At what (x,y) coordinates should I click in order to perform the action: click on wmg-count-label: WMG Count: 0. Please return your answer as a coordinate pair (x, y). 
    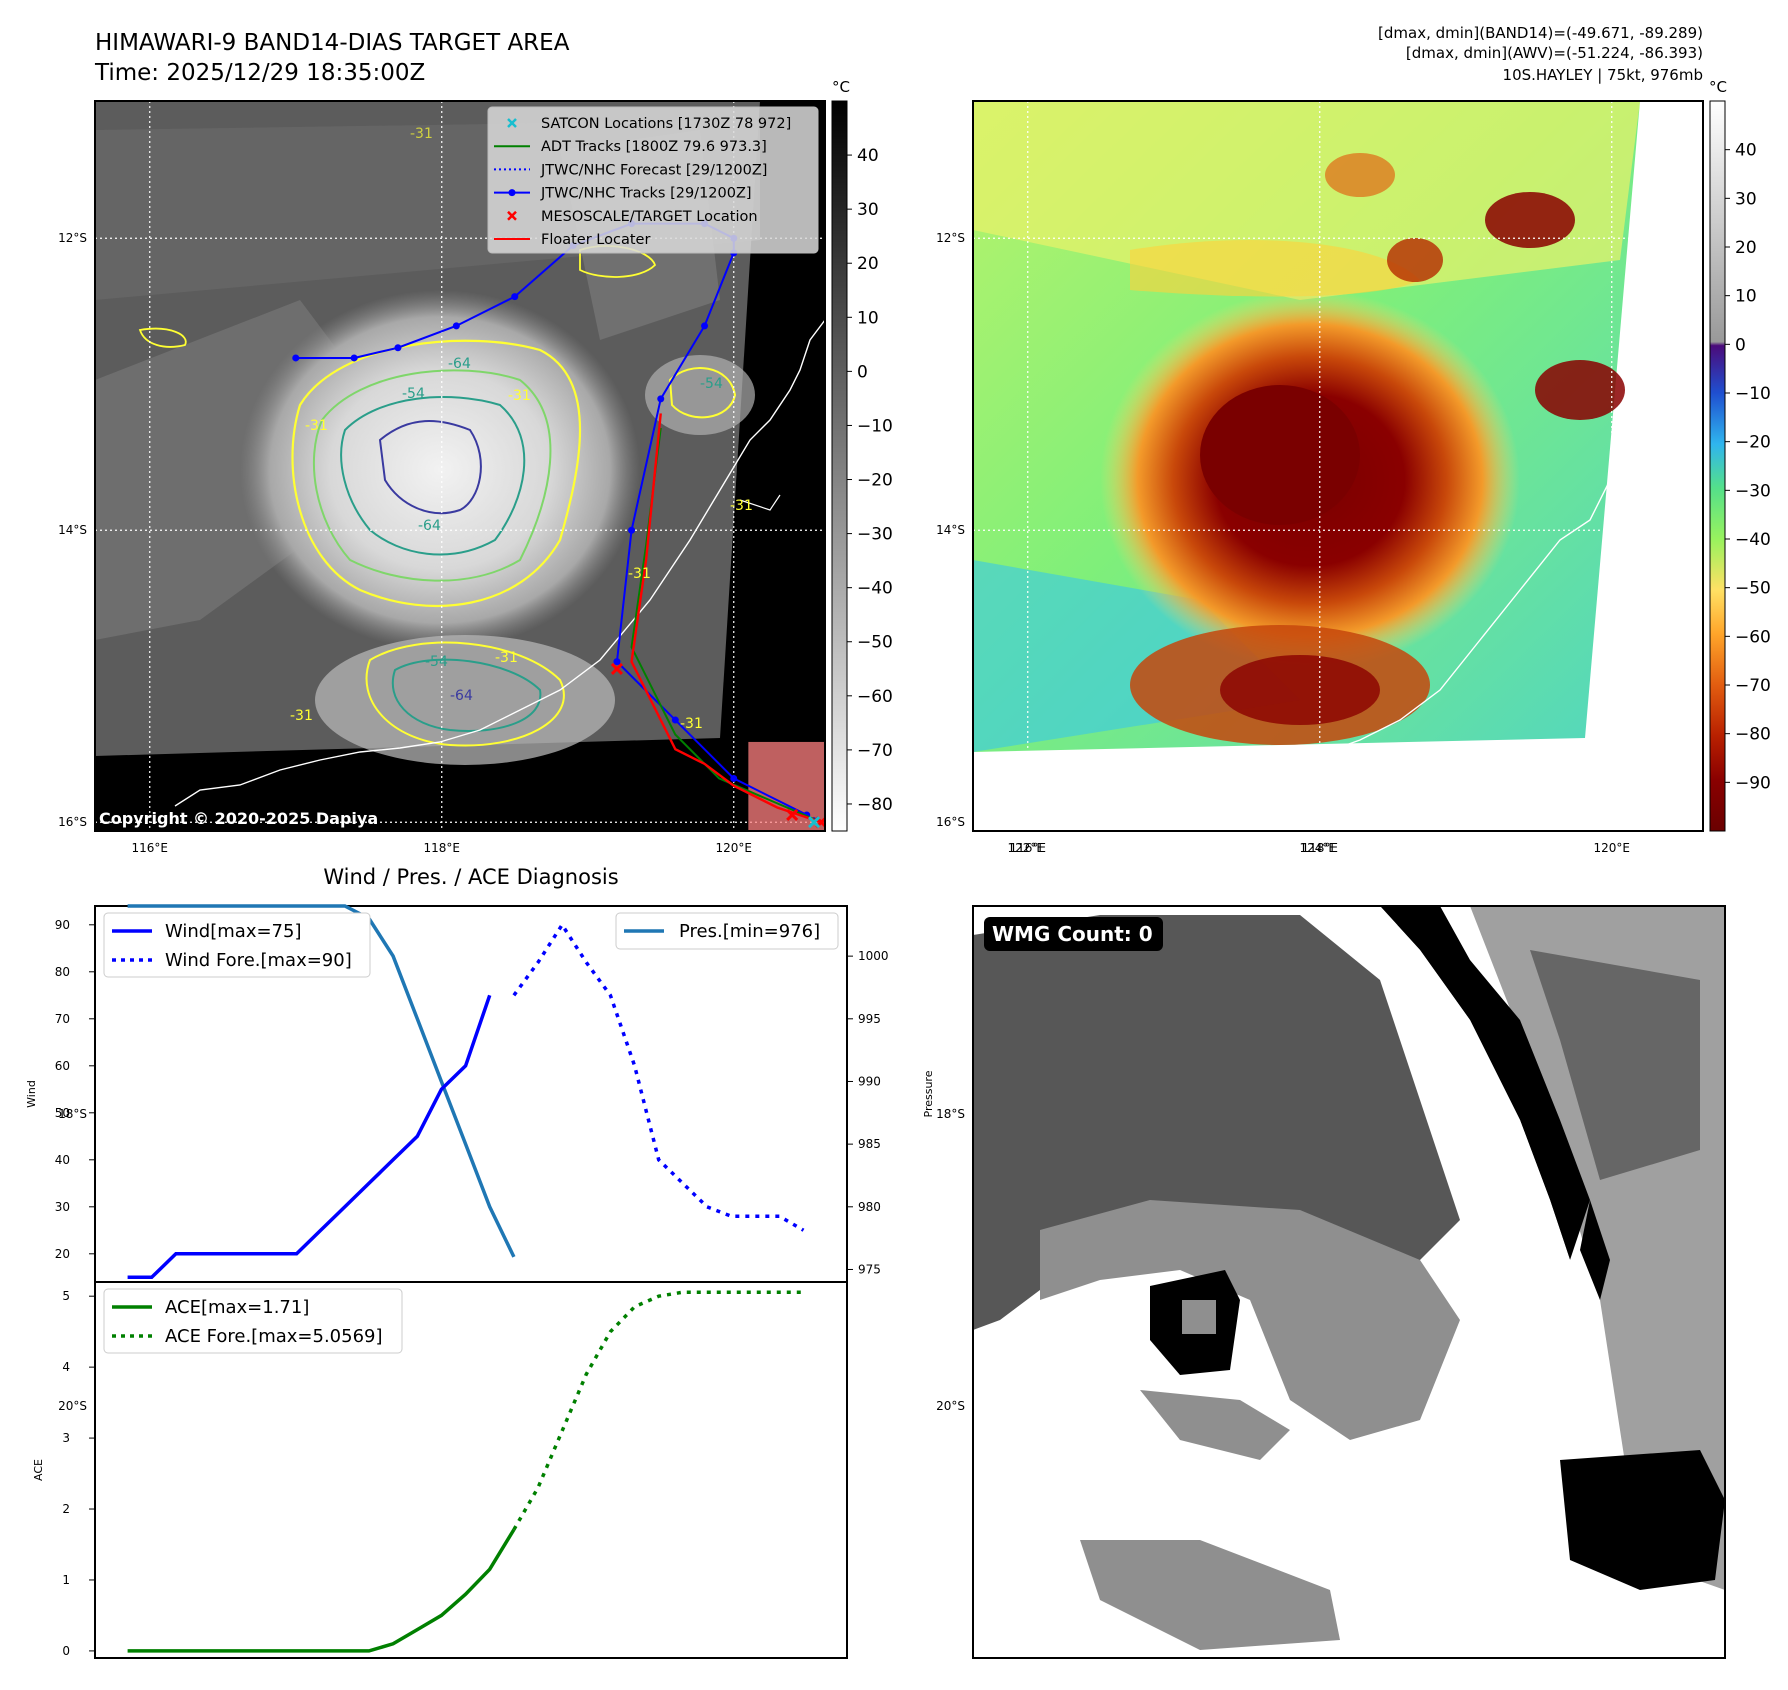
    Looking at the image, I should click on (1072, 934).